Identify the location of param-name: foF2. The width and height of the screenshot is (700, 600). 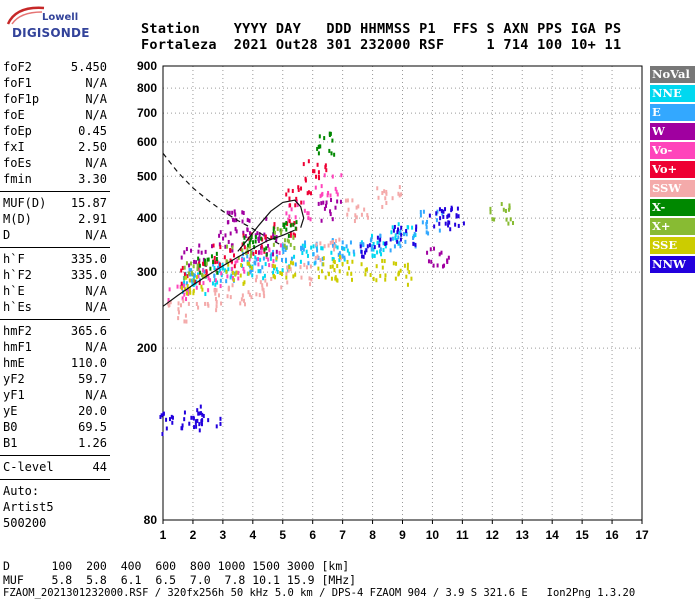
(17, 67).